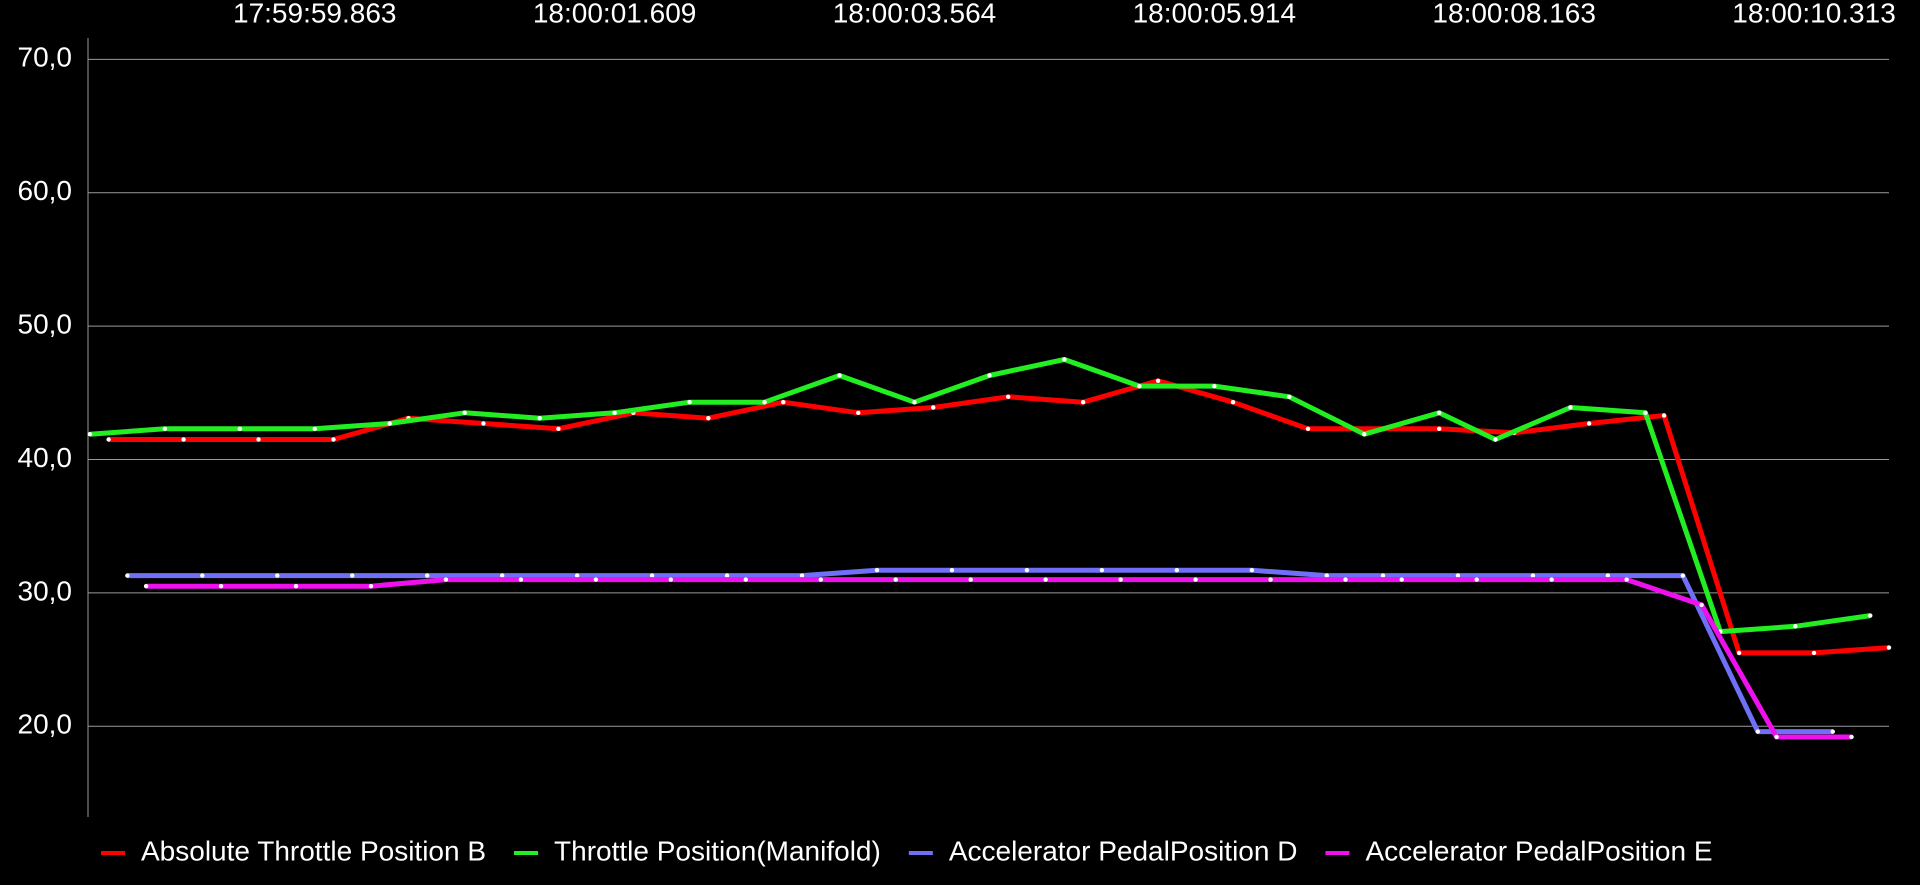 This screenshot has width=1920, height=885. Describe the element at coordinates (315, 14) in the screenshot. I see `x-tick-label: 17:59:59.863` at that location.